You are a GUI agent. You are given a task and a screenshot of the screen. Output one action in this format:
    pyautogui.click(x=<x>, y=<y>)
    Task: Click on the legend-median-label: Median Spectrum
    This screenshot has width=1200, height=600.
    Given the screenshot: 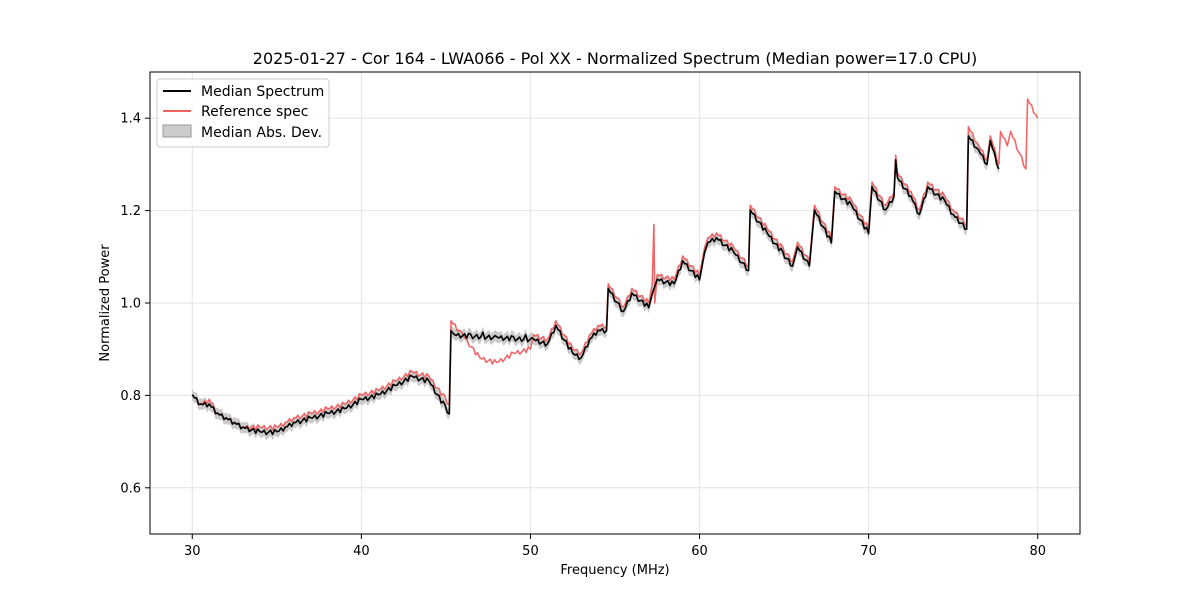 What is the action you would take?
    pyautogui.click(x=262, y=92)
    